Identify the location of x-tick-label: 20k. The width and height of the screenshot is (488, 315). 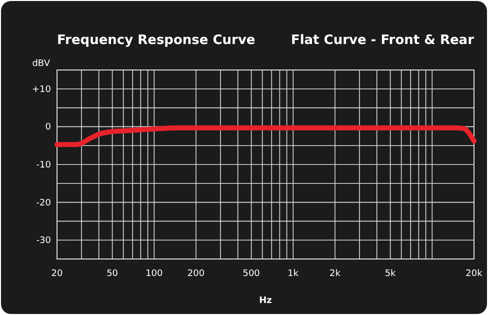
(475, 274).